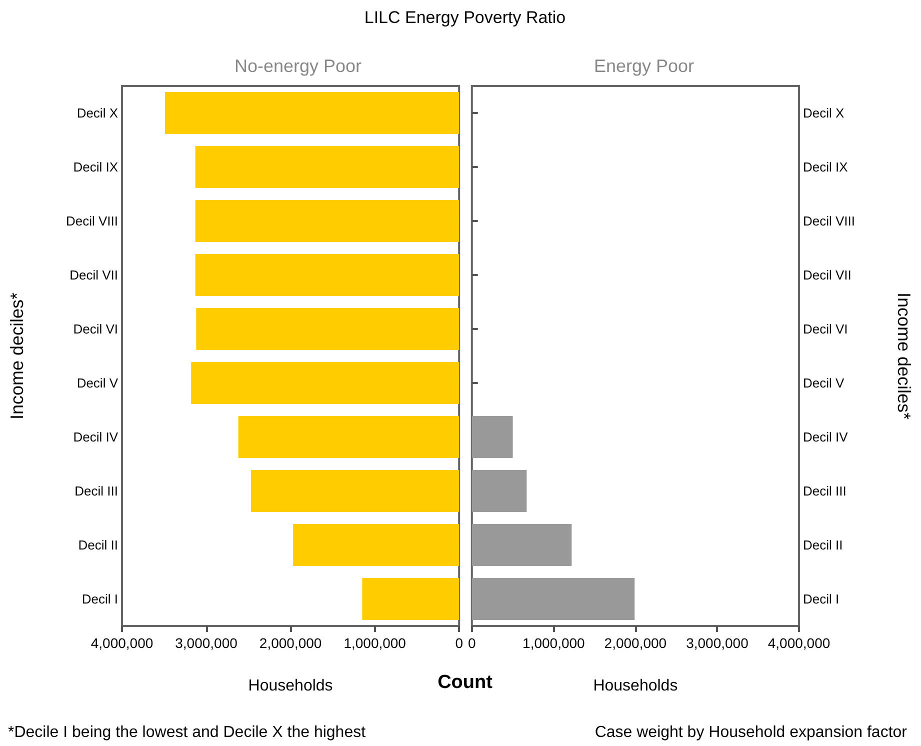 Image resolution: width=921 pixels, height=746 pixels. What do you see at coordinates (750, 733) in the screenshot?
I see `text: Case weight by Household expansion factor` at bounding box center [750, 733].